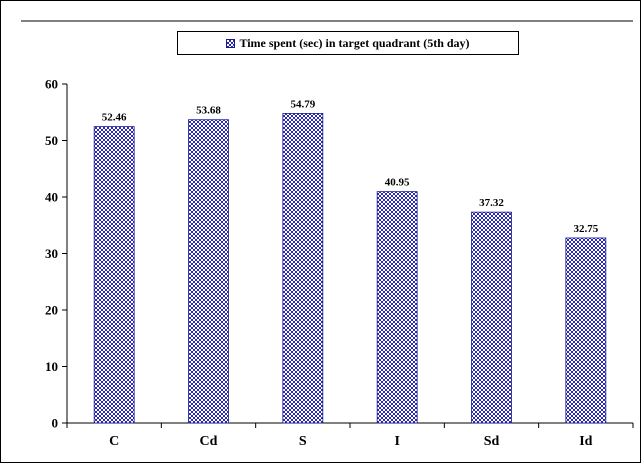 The width and height of the screenshot is (641, 464). What do you see at coordinates (51, 140) in the screenshot?
I see `y-tick-label: 50` at bounding box center [51, 140].